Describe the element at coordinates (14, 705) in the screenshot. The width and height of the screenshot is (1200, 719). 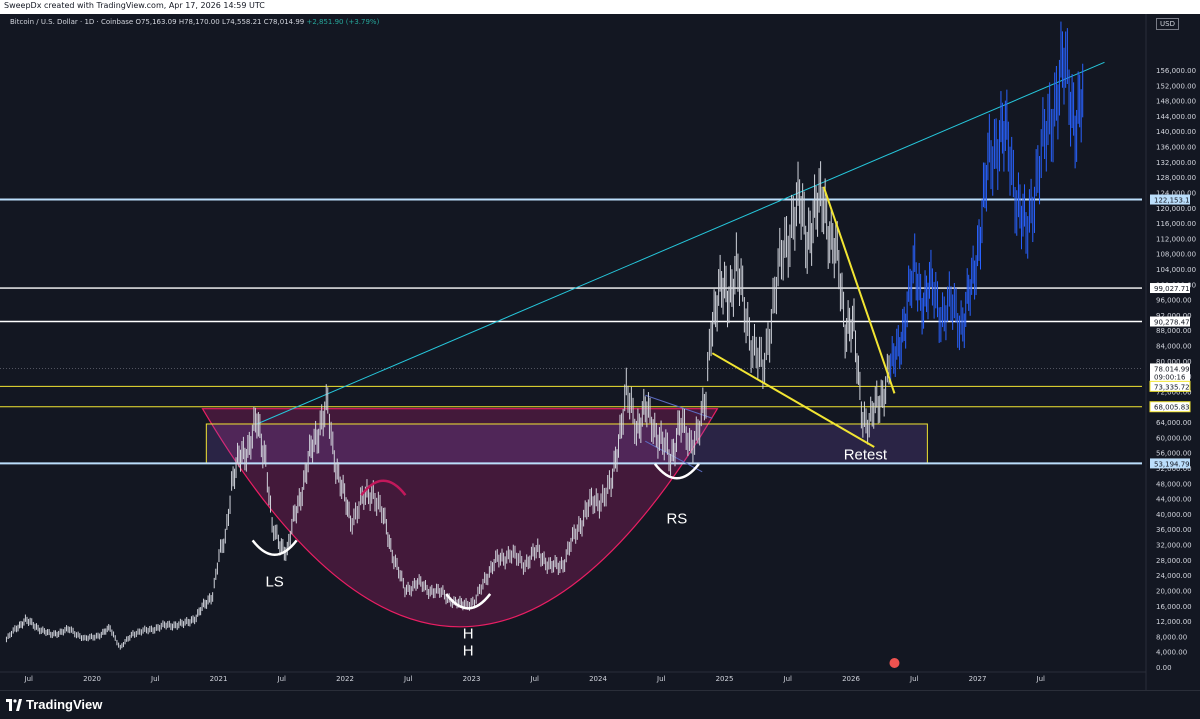
I see `tradingview-logo-icon` at that location.